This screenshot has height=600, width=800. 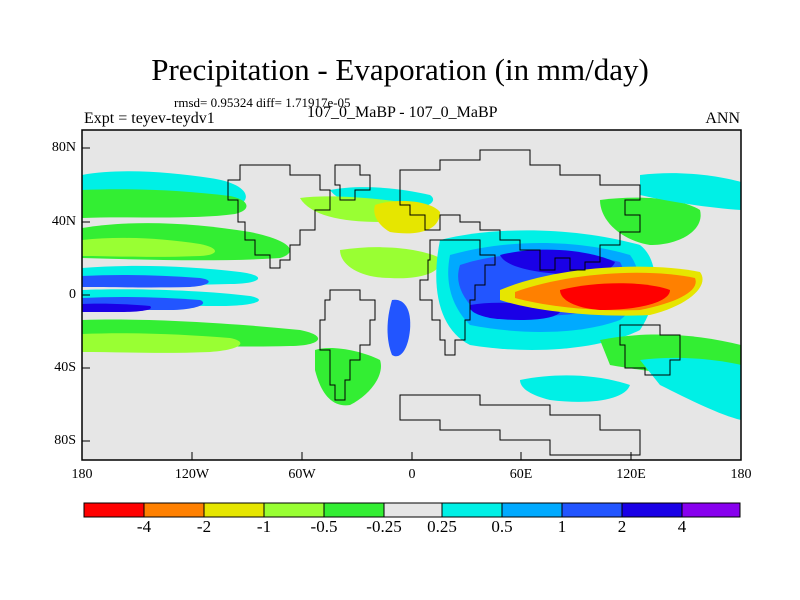 I want to click on lon-label-60e: 60E, so click(x=521, y=474).